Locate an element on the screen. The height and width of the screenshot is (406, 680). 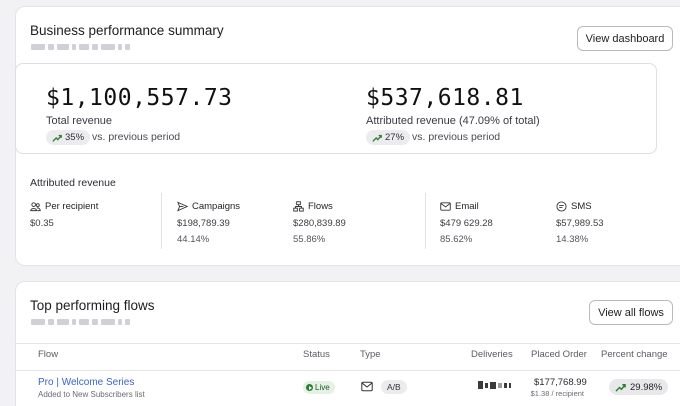
metric-campaigns: Campaigns $198,789.39 44.14% is located at coordinates (209, 223).